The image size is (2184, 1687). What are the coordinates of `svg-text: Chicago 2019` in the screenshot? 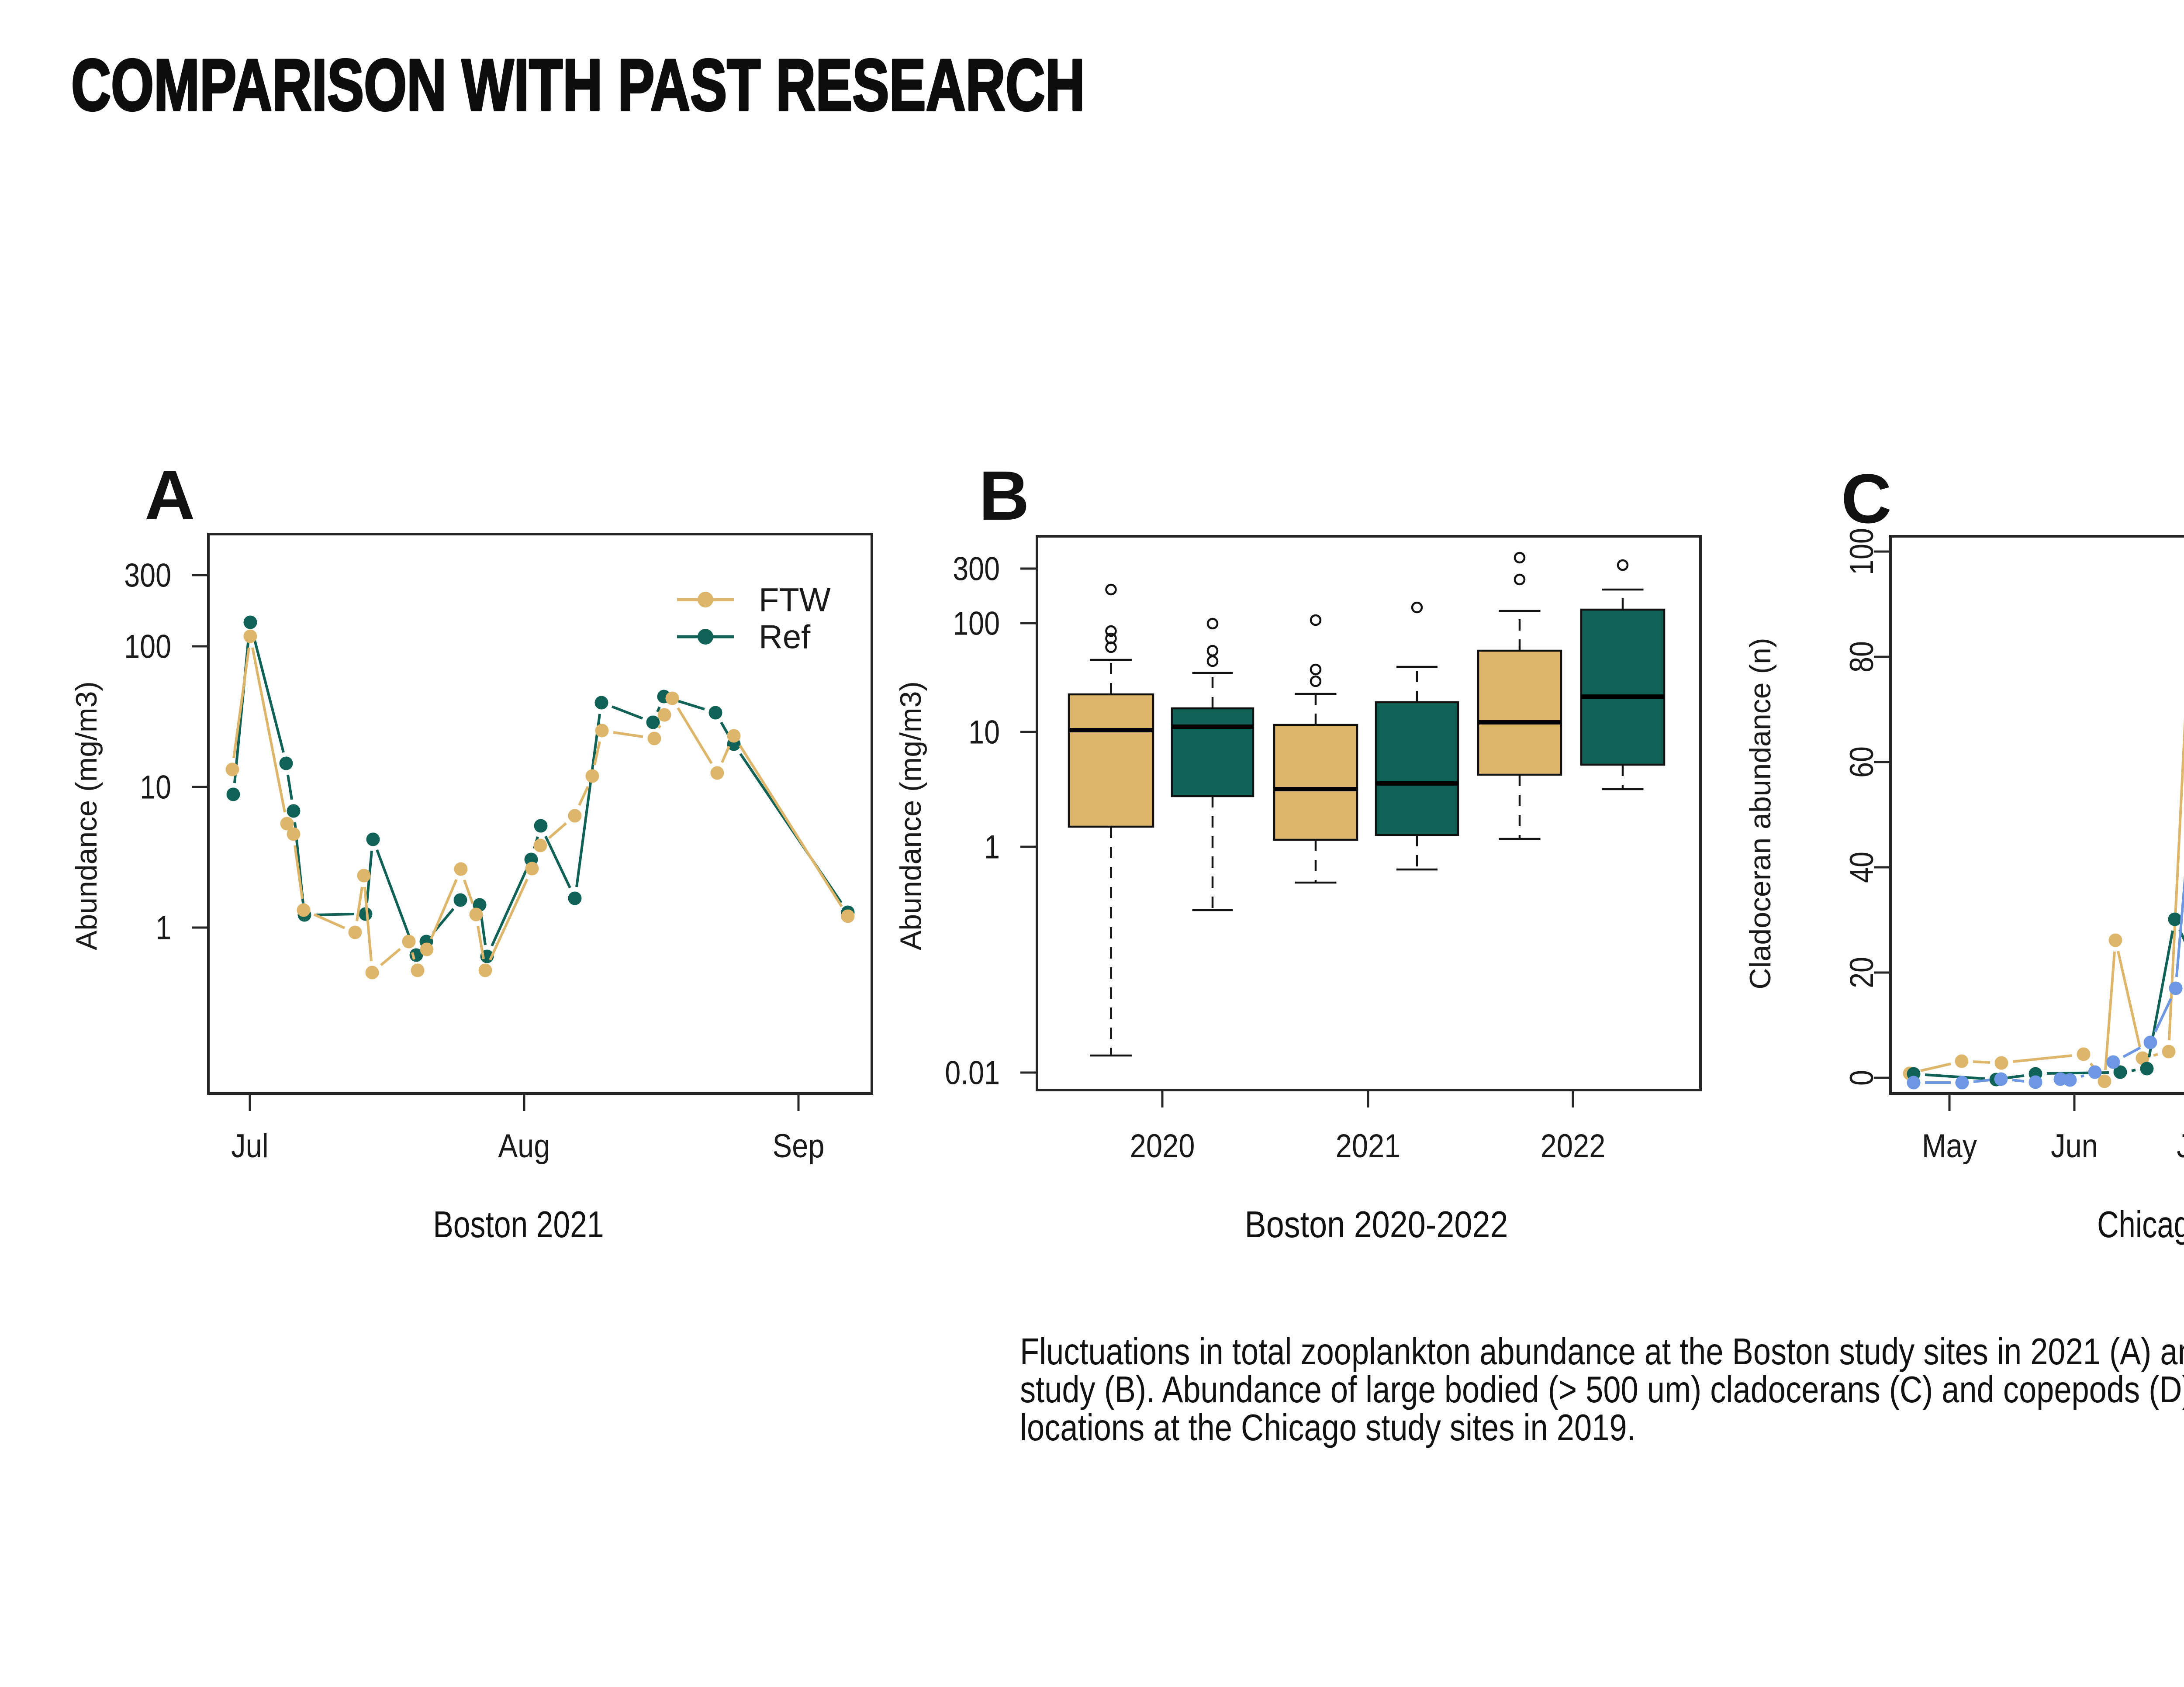 It's located at (2140, 1224).